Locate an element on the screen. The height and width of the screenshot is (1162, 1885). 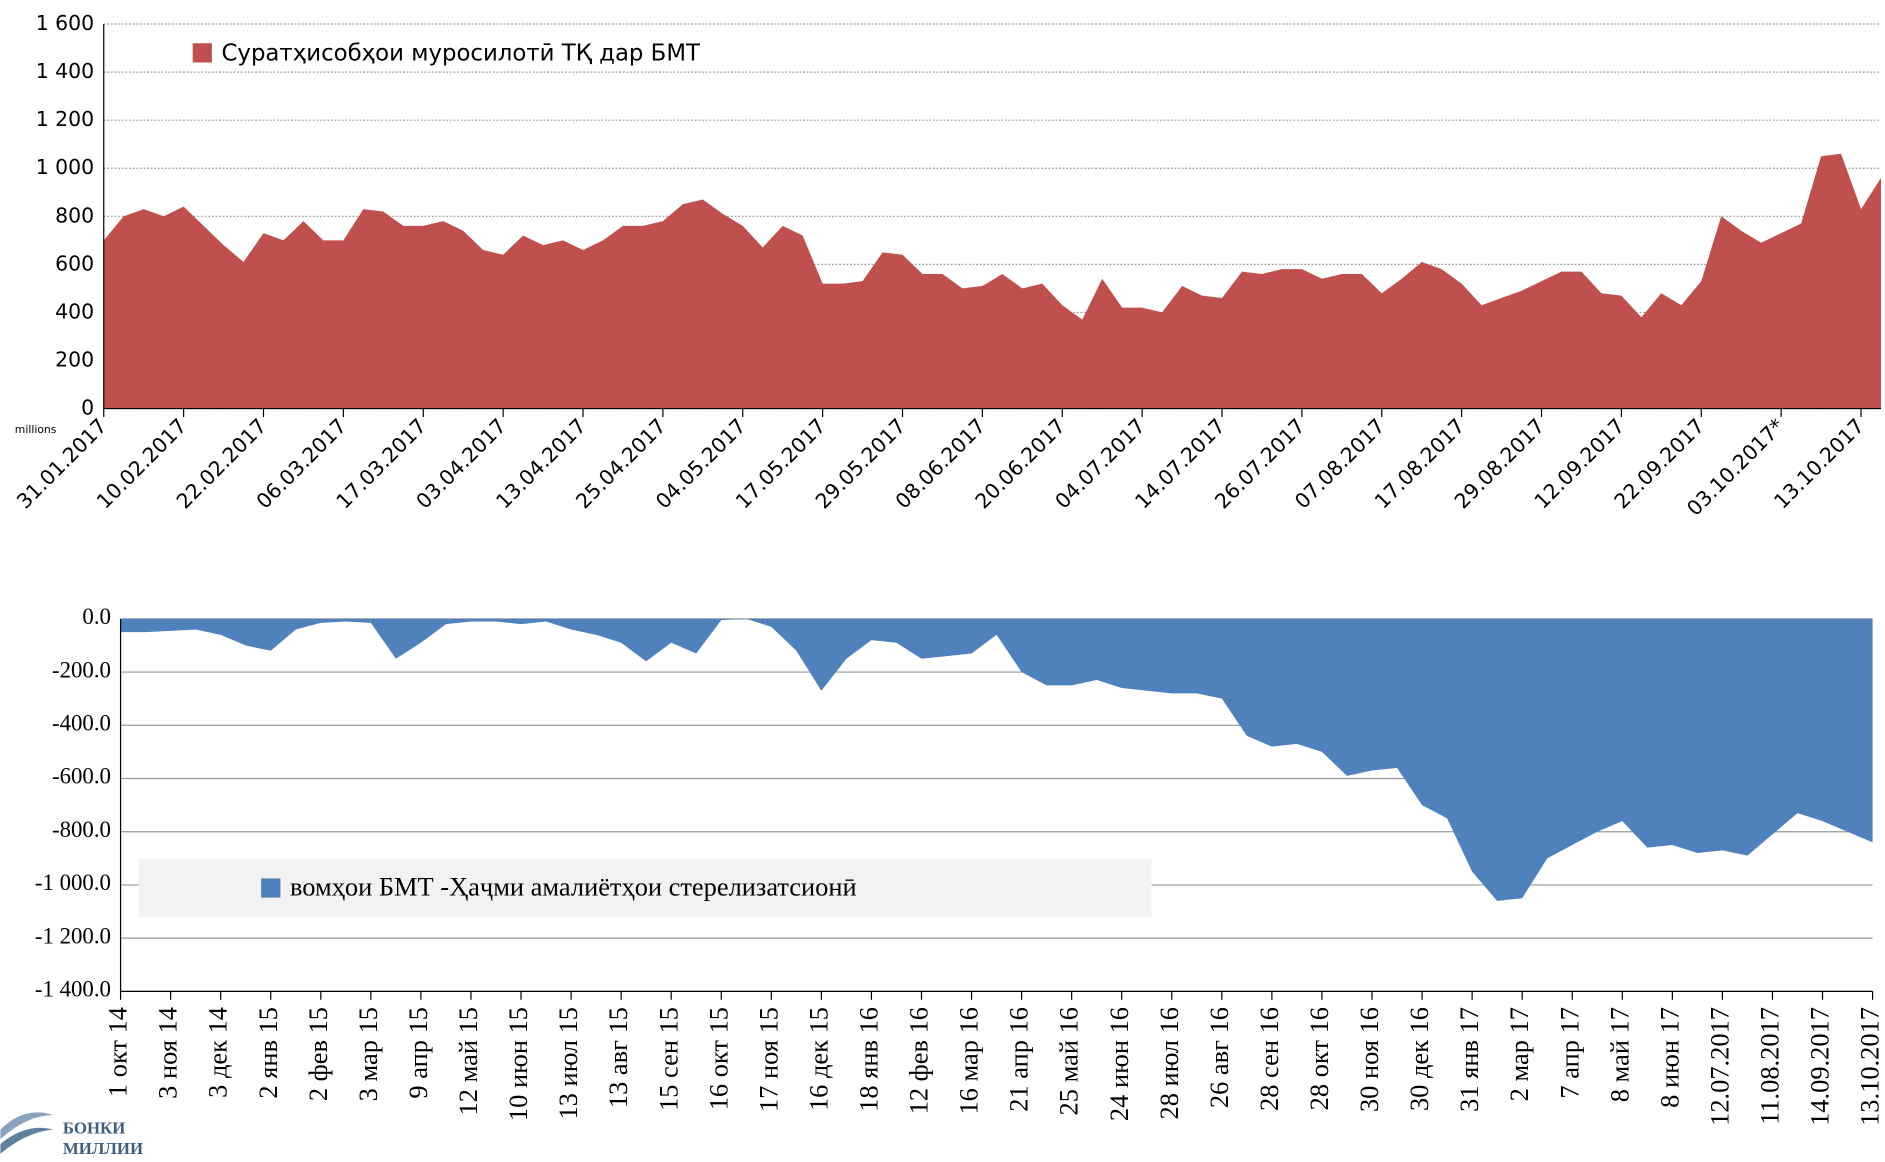
y-tick-label: -1 000.0 is located at coordinates (73, 882).